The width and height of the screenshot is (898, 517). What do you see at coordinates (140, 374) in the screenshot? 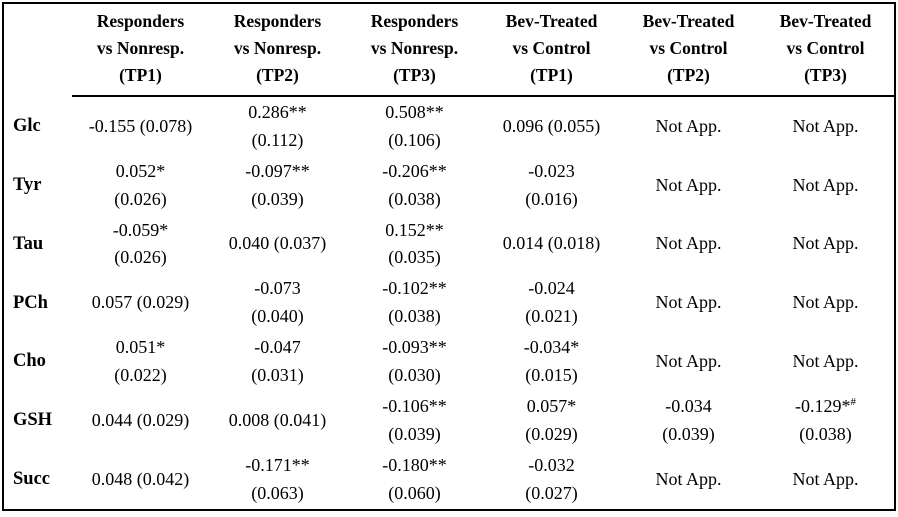
I see `cell-stderr: (0.022)` at bounding box center [140, 374].